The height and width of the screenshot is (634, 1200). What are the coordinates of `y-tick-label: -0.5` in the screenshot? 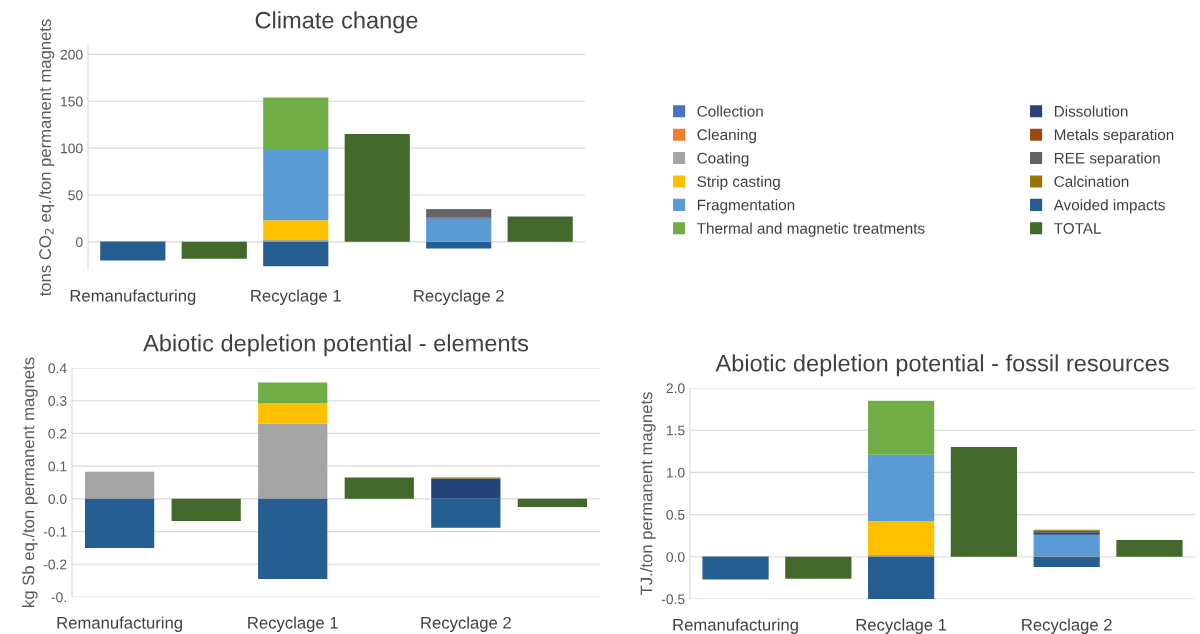 It's located at (673, 599).